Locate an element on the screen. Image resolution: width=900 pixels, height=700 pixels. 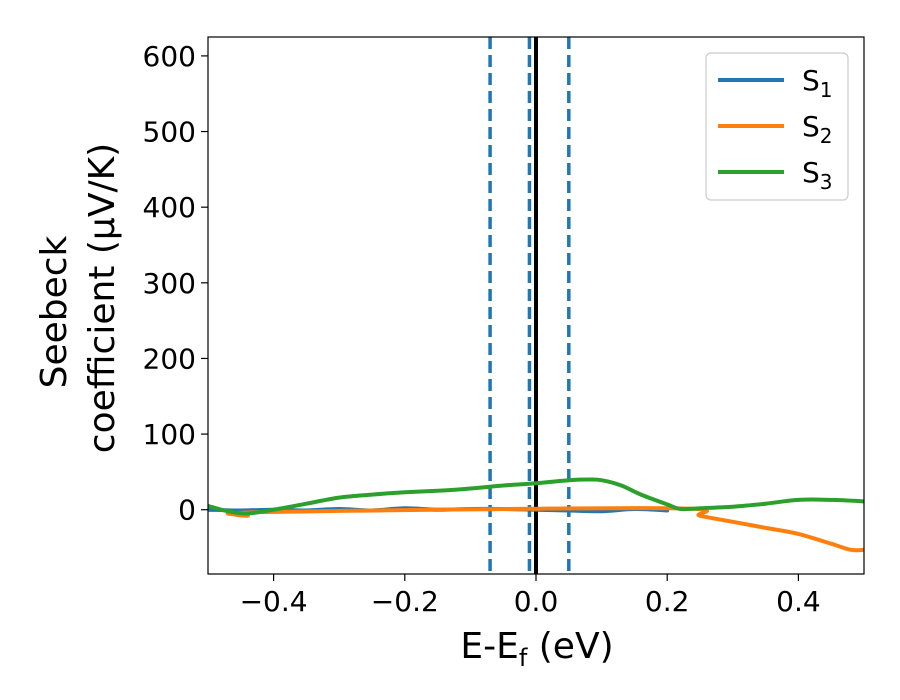
y-tick-label: 100 is located at coordinates (169, 434).